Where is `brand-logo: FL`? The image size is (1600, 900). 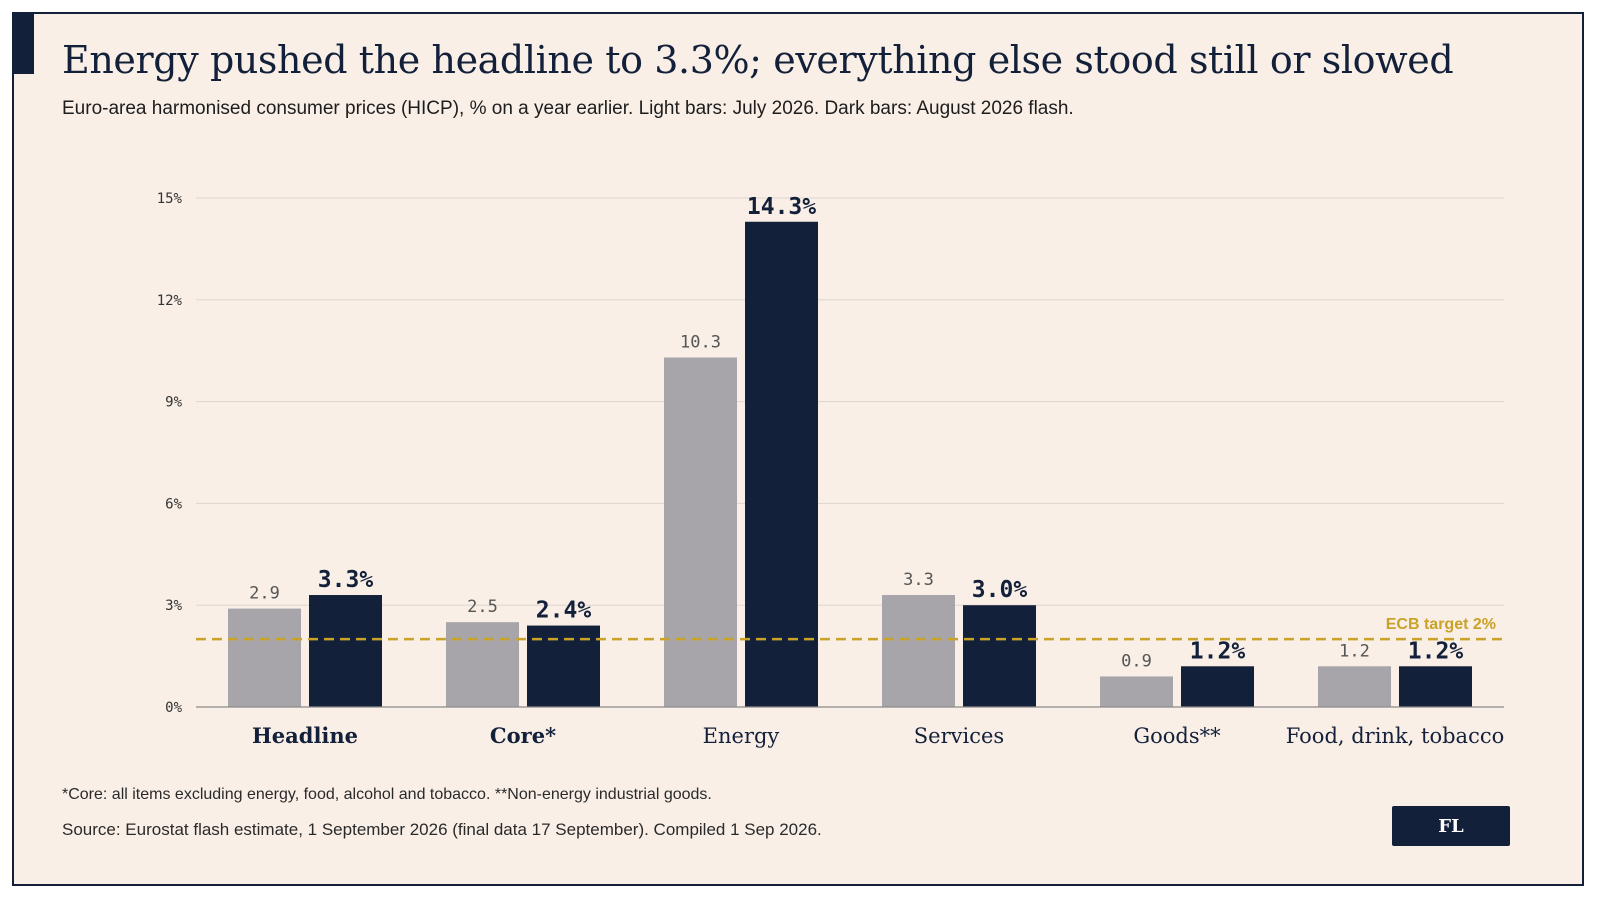
brand-logo: FL is located at coordinates (1451, 826).